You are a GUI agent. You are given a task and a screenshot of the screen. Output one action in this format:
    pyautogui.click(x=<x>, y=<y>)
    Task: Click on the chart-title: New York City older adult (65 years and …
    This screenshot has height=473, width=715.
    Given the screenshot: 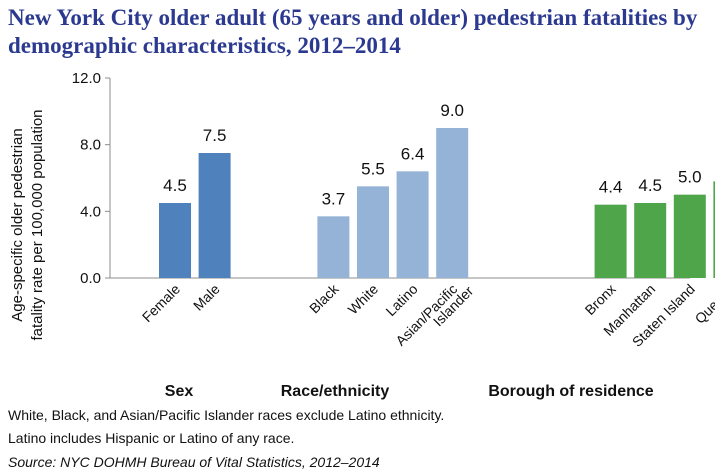 What is the action you would take?
    pyautogui.click(x=353, y=31)
    